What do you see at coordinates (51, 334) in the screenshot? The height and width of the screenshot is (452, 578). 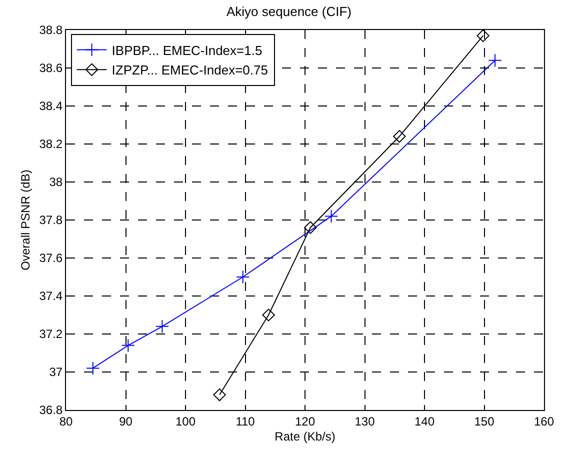 I see `y-tick-label: 37.2` at bounding box center [51, 334].